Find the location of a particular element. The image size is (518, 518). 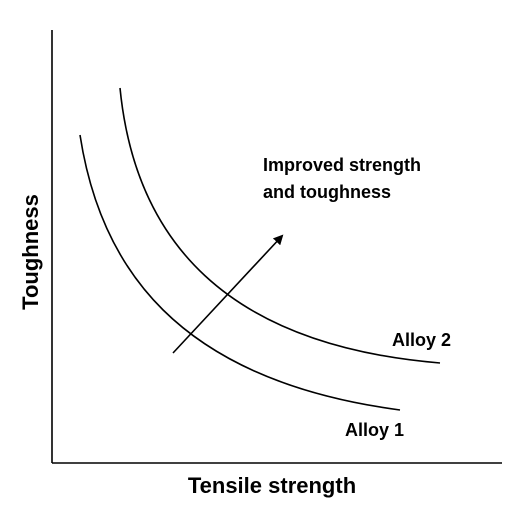

curve-label: Alloy 2 is located at coordinates (421, 340).